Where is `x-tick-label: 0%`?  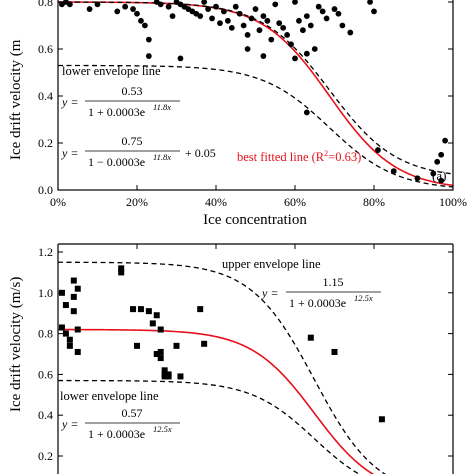 x-tick-label: 0% is located at coordinates (58, 202).